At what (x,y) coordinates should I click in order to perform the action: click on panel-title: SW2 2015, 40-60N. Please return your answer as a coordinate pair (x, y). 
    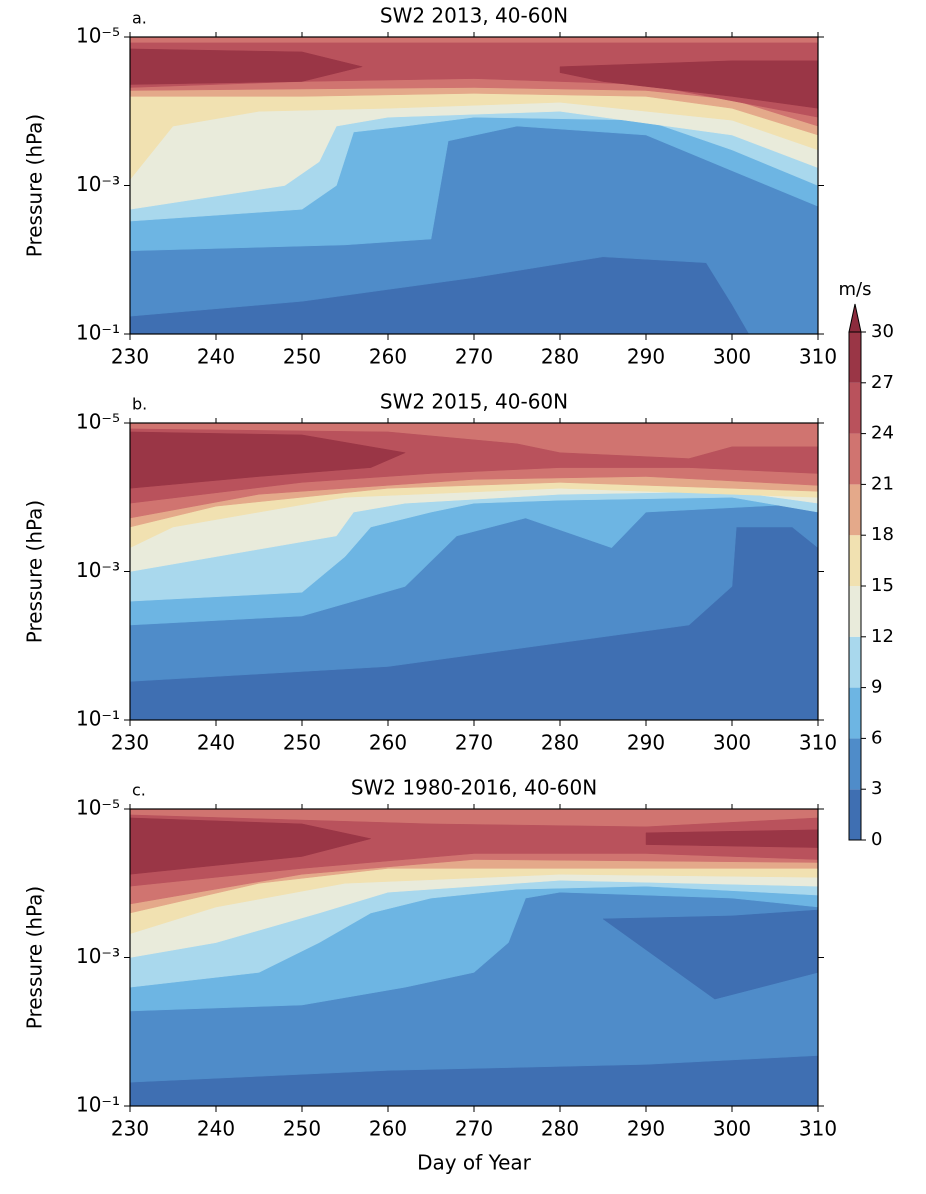
    Looking at the image, I should click on (474, 402).